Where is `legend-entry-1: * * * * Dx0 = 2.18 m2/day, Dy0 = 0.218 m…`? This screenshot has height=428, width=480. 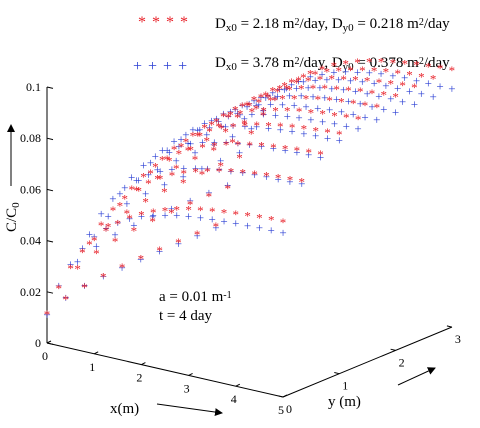
legend-entry-1: * * * * Dx0 = 2.18 m2/day, Dy0 = 0.218 m… is located at coordinates (294, 24).